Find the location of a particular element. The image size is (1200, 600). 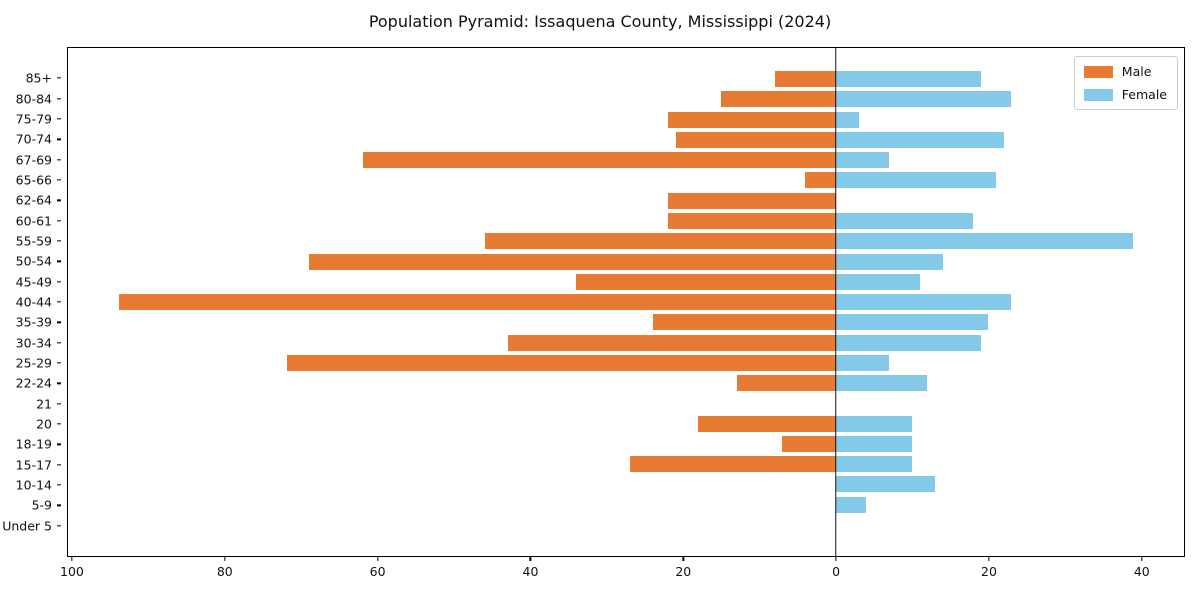

y-axis-label: 55-59 is located at coordinates (33, 241).